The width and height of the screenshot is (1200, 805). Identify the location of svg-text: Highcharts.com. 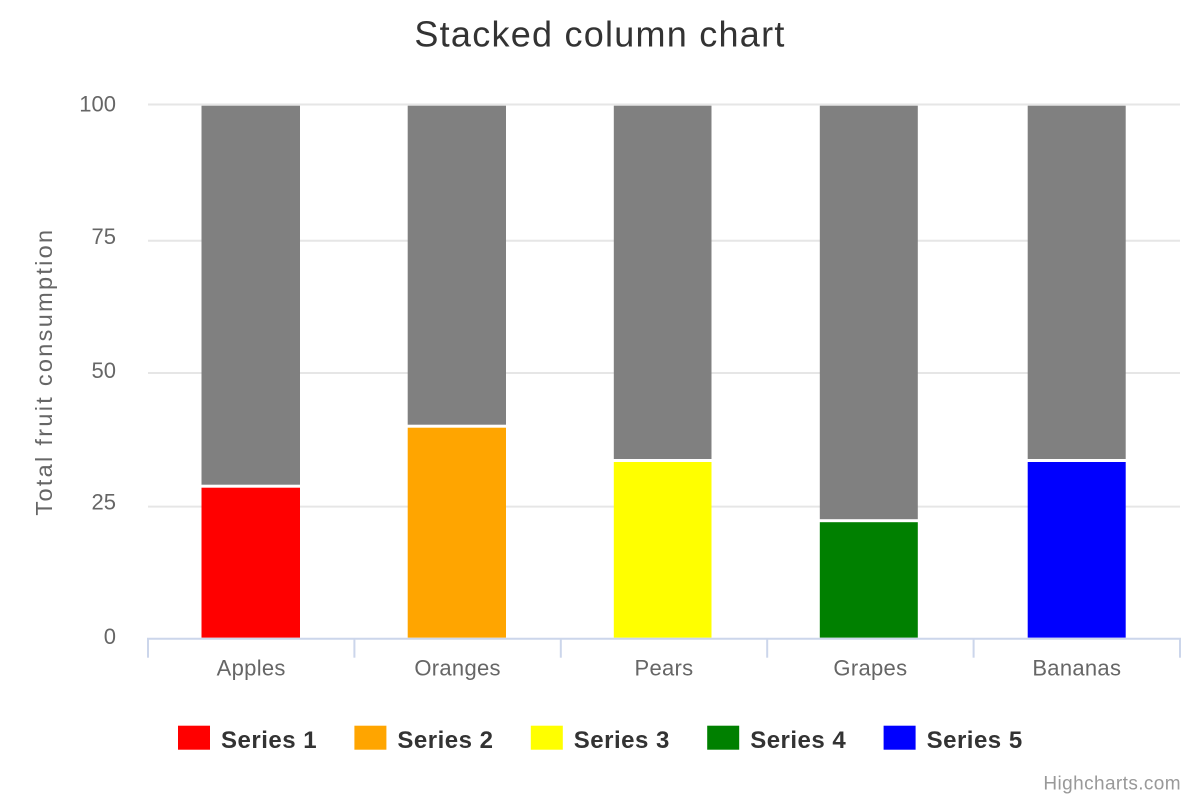
(1112, 784).